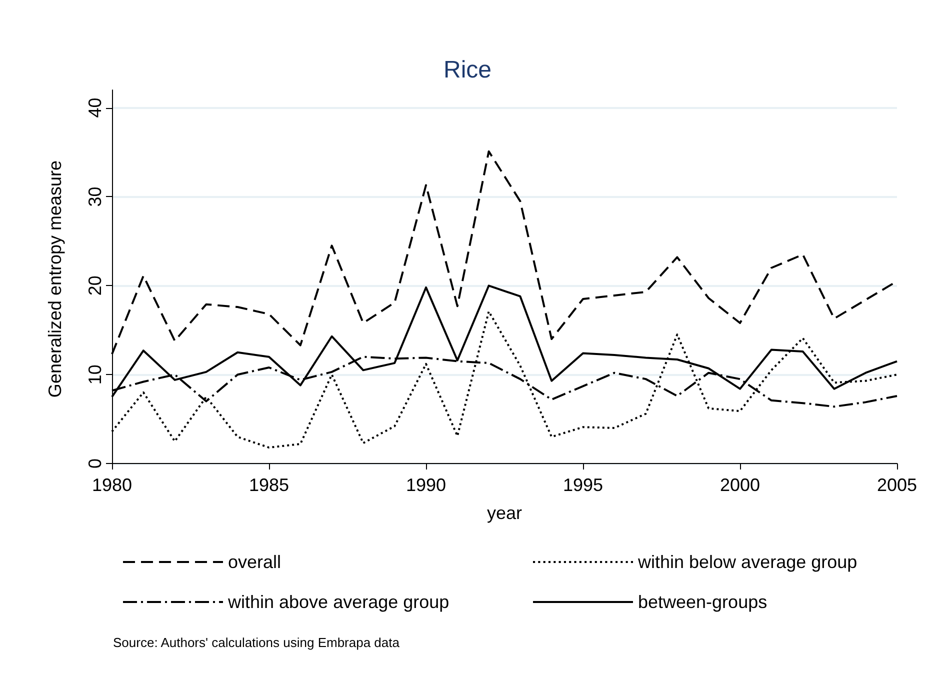 This screenshot has width=935, height=696. Describe the element at coordinates (95, 196) in the screenshot. I see `y-tick-label: 30` at that location.